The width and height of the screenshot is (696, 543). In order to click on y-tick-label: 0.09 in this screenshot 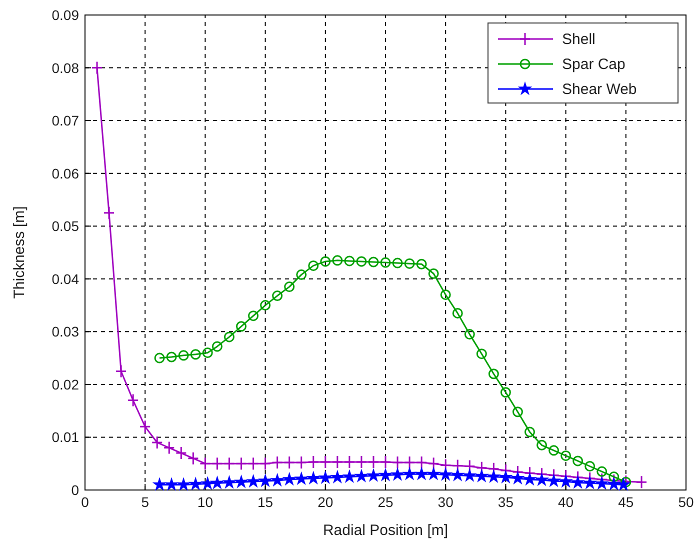, I will do `click(66, 15)`.